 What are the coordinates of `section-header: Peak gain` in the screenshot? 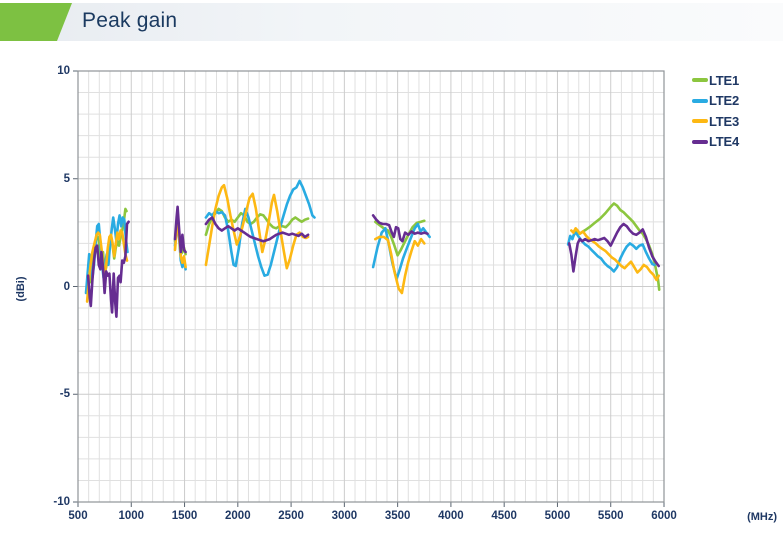 It's located at (391, 22).